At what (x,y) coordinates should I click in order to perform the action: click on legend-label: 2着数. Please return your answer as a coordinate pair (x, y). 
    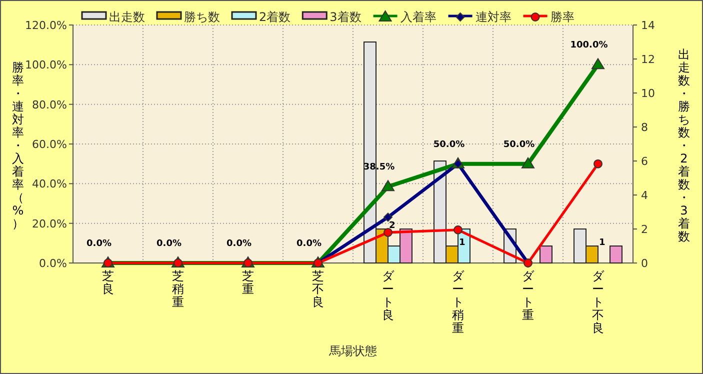
    Looking at the image, I should click on (275, 17).